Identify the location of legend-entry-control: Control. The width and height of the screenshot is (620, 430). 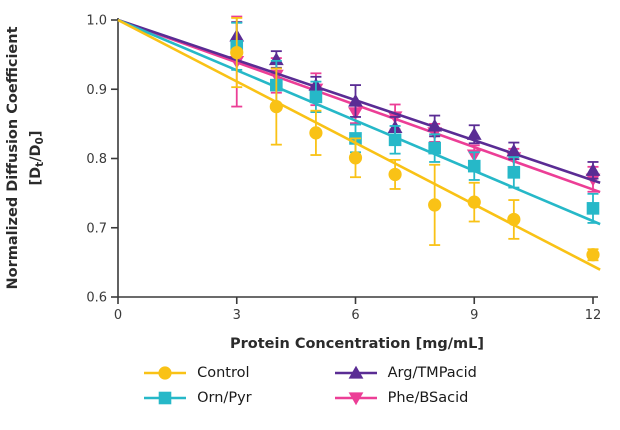
(197, 373).